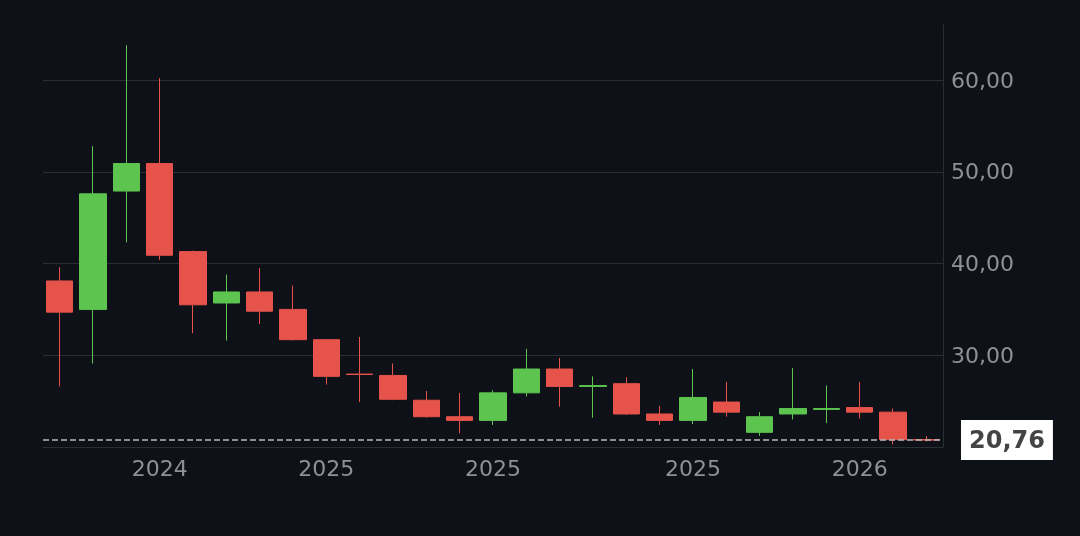  Describe the element at coordinates (982, 355) in the screenshot. I see `y-tick-label: 30,00` at that location.